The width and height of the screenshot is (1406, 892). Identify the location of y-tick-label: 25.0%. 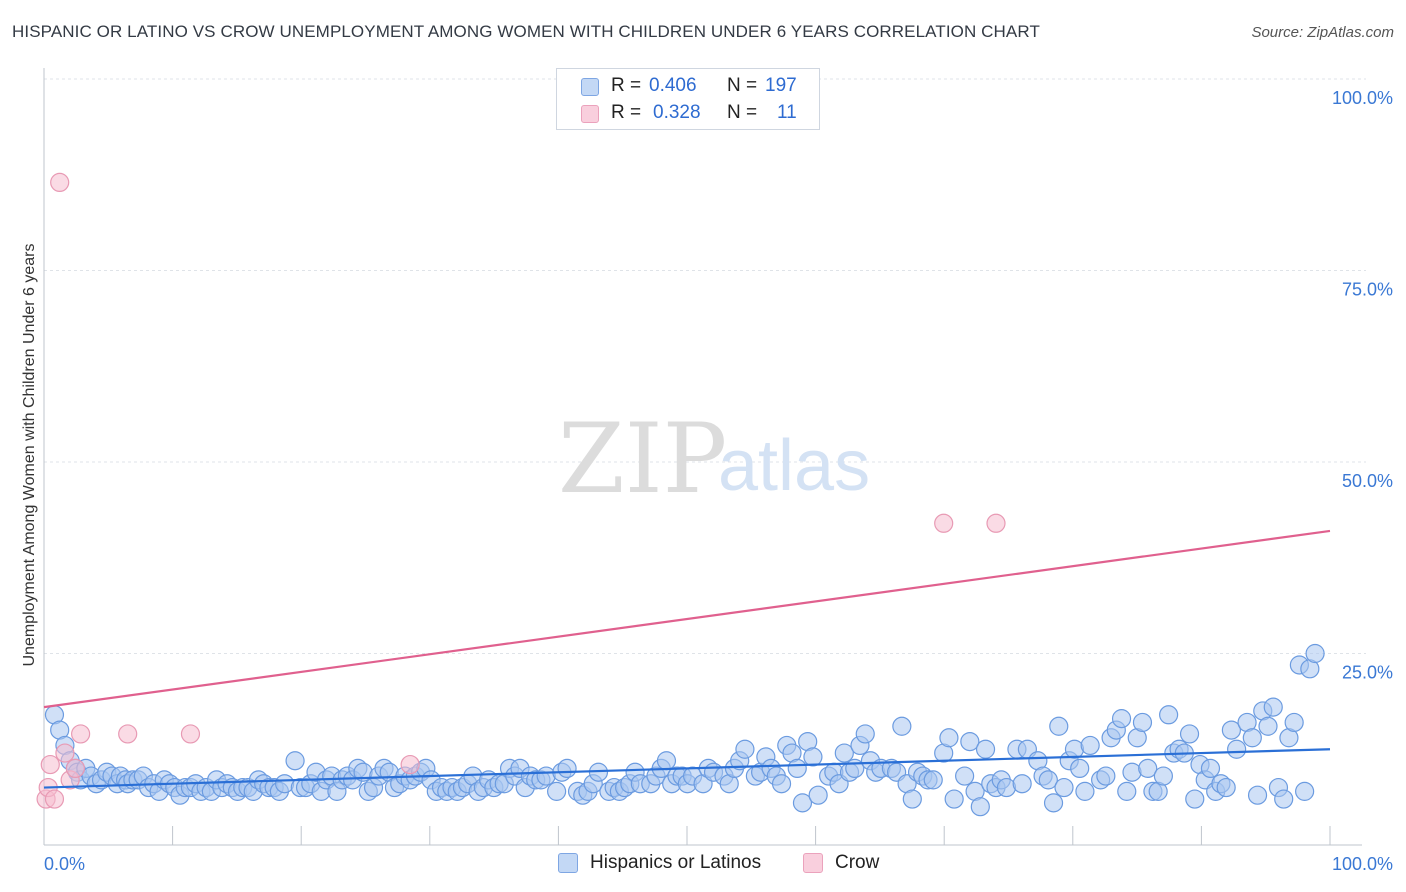
(1367, 673).